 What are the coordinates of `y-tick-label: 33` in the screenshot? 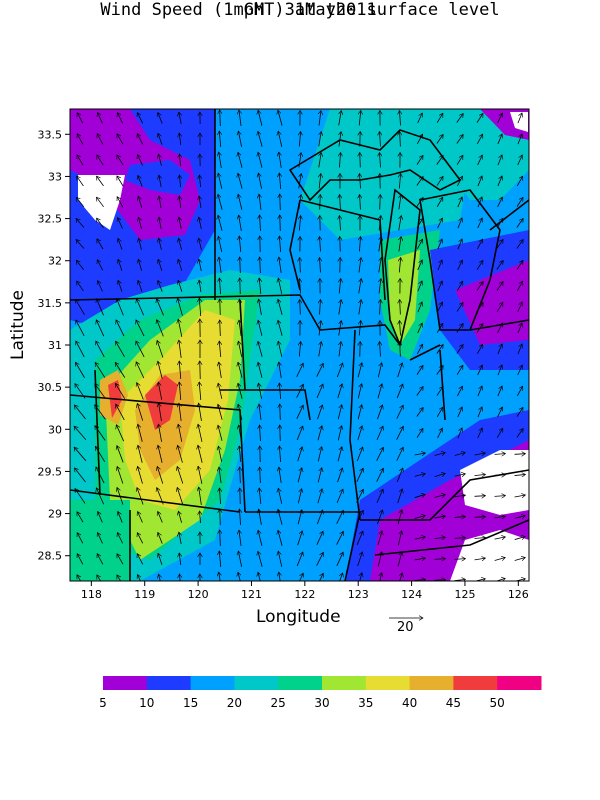 It's located at (55, 176).